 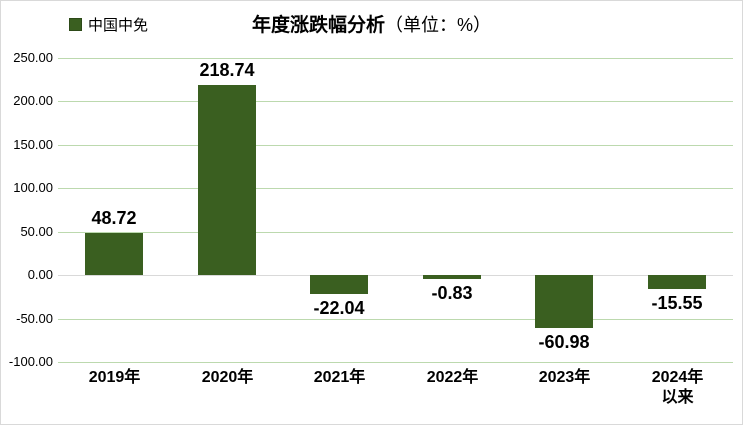 I want to click on bar-2021年, so click(x=339, y=284).